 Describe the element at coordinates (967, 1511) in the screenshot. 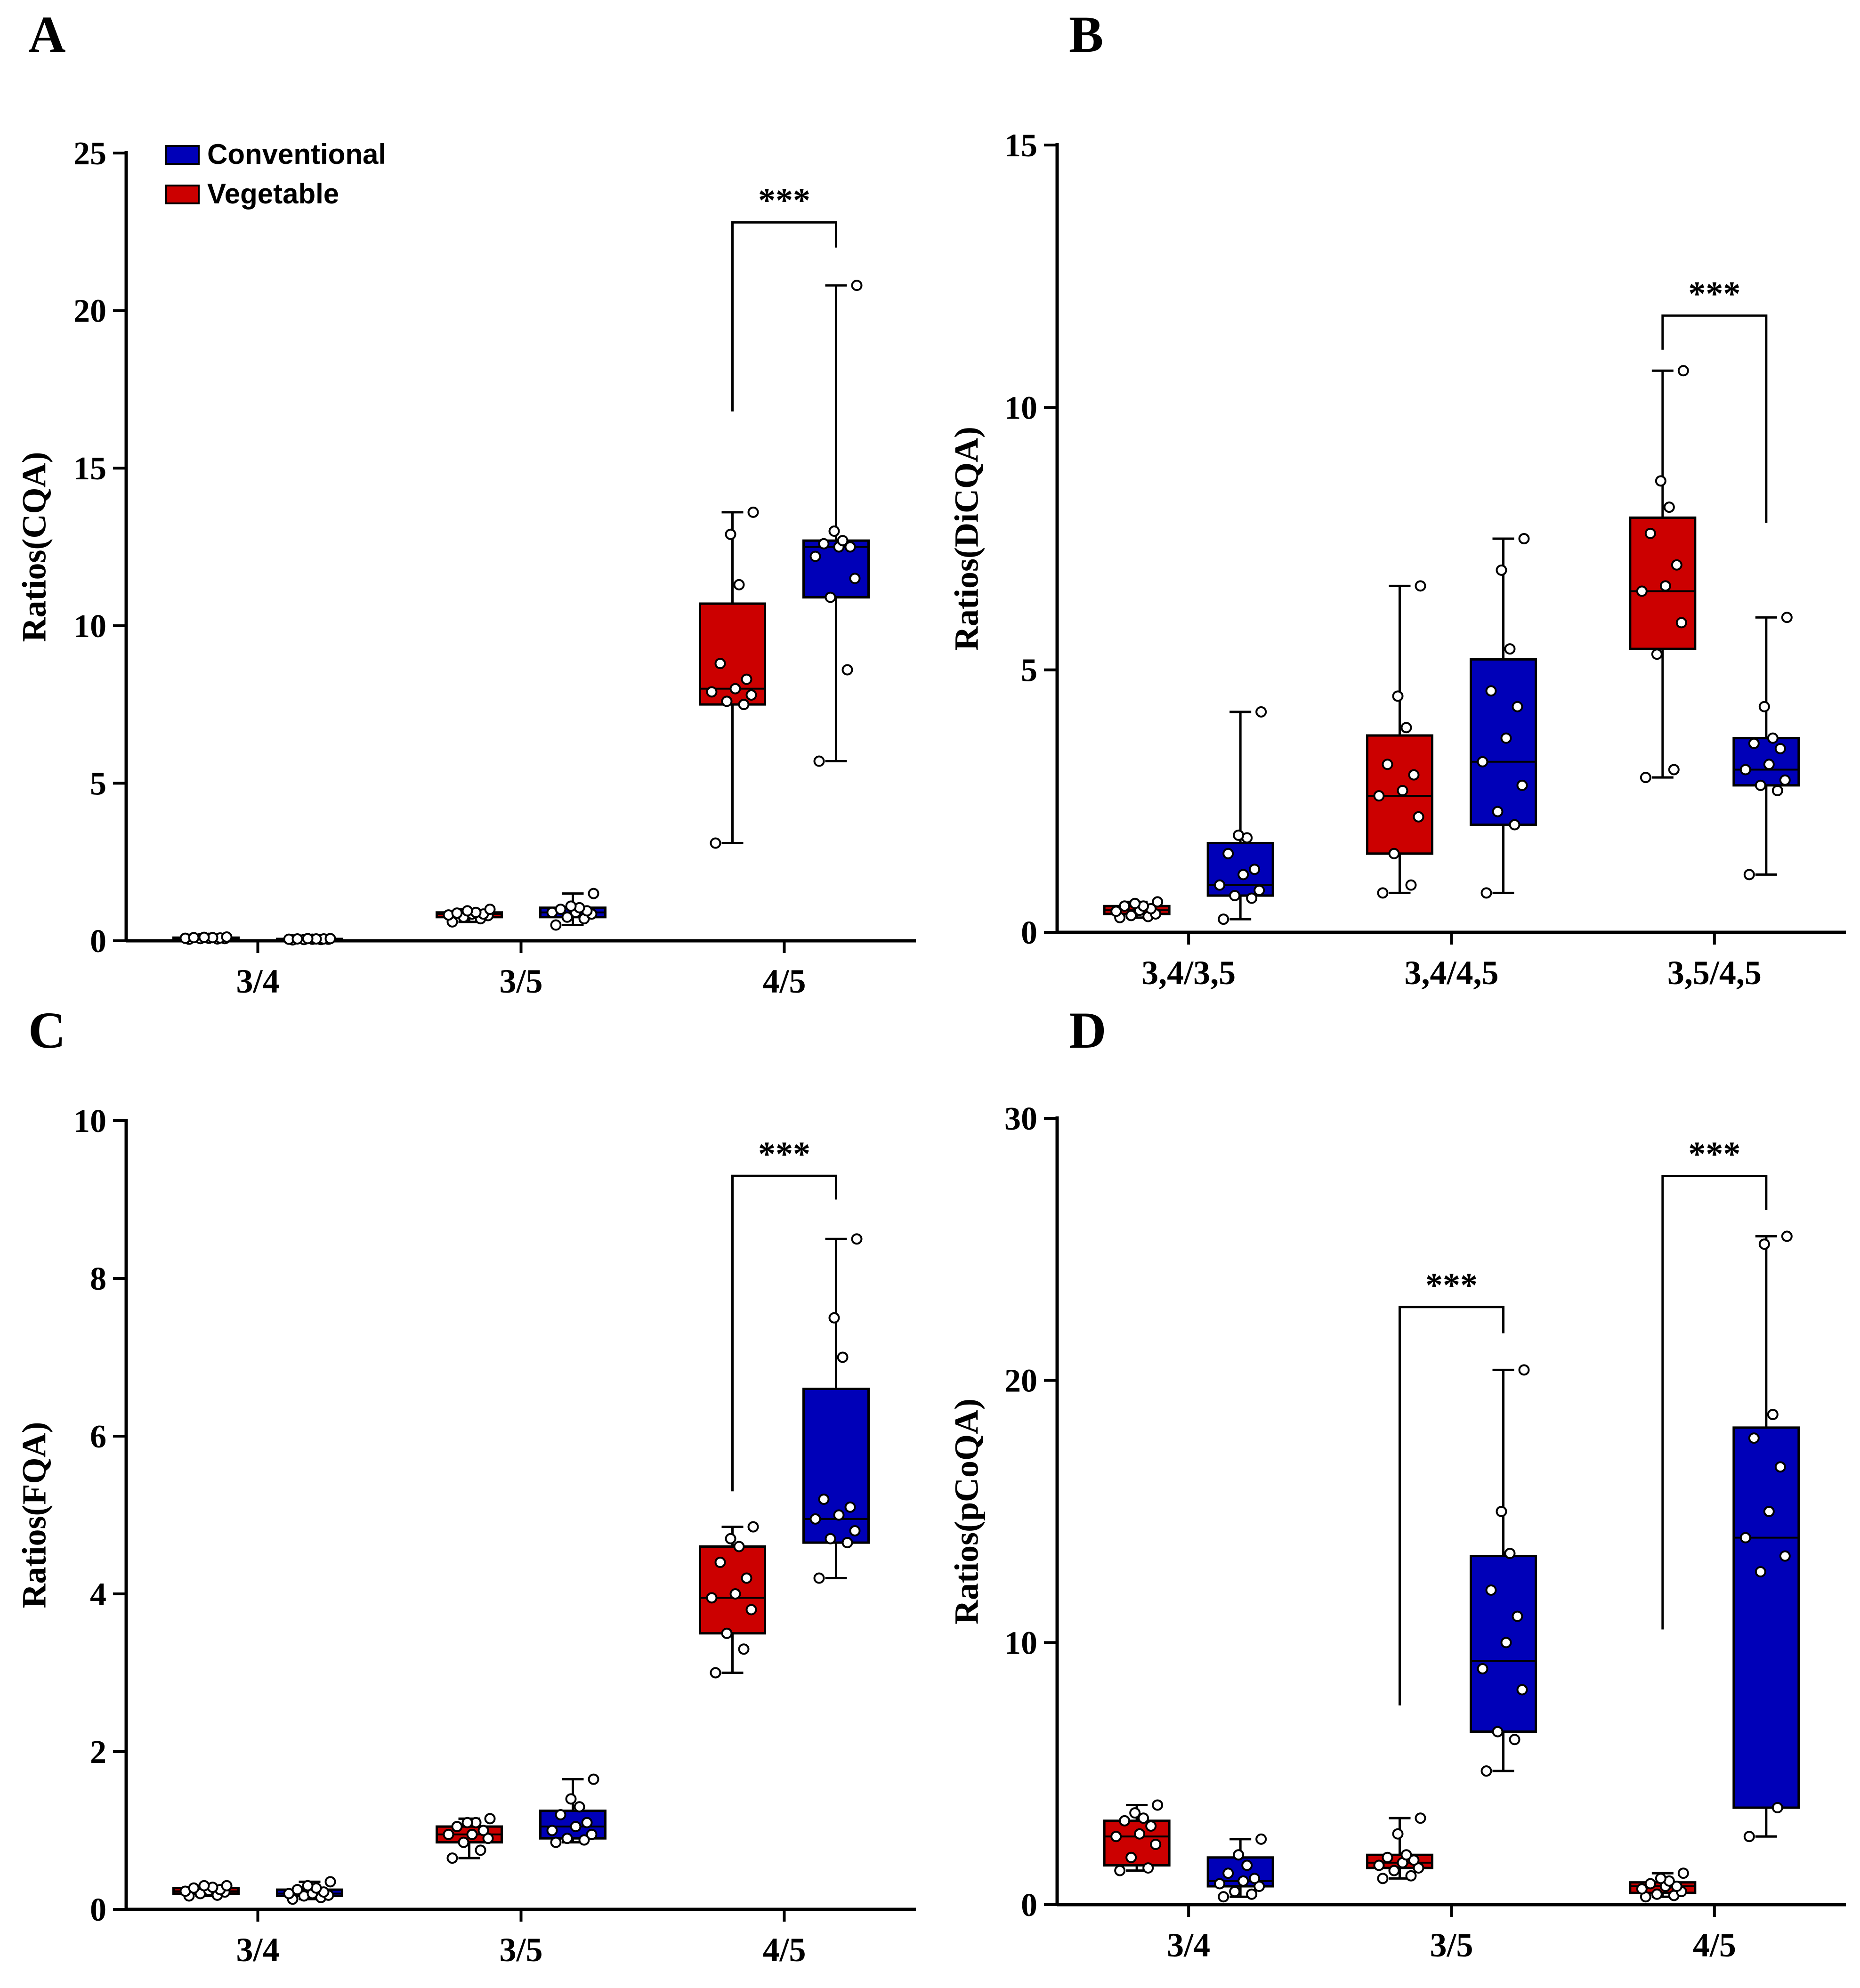

I see `y-axis-title: Ratios(pCoQA)` at that location.